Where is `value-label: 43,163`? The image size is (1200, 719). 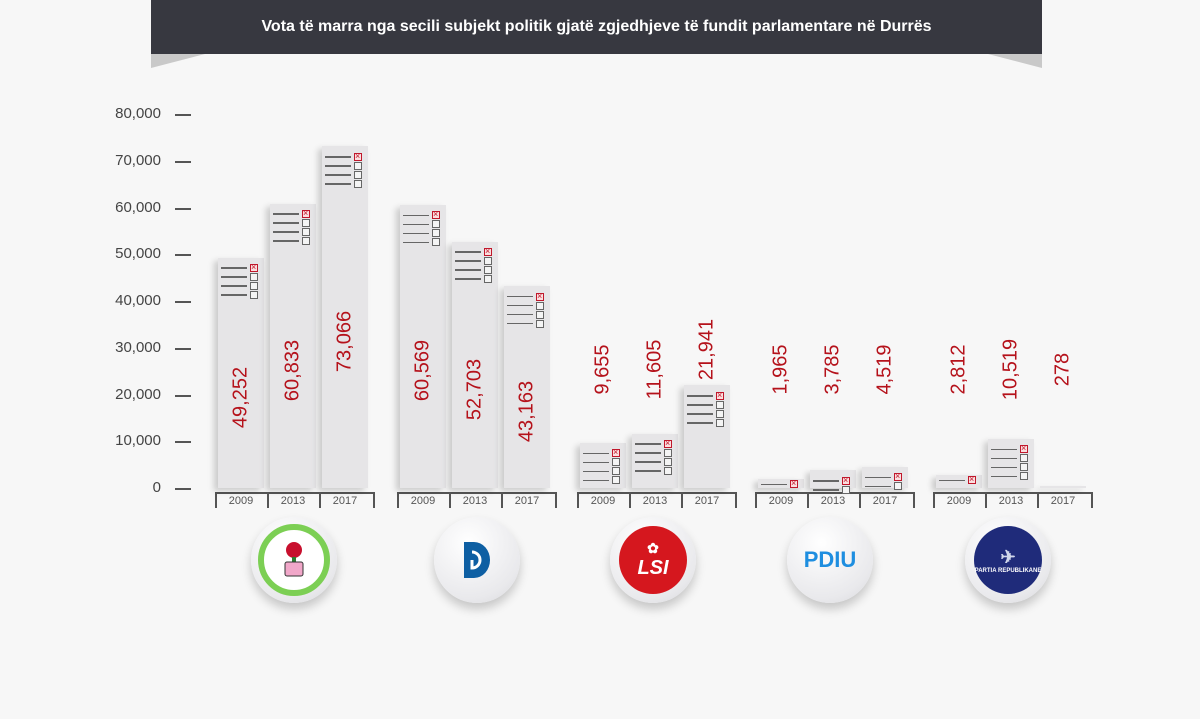
value-label: 43,163 is located at coordinates (526, 412).